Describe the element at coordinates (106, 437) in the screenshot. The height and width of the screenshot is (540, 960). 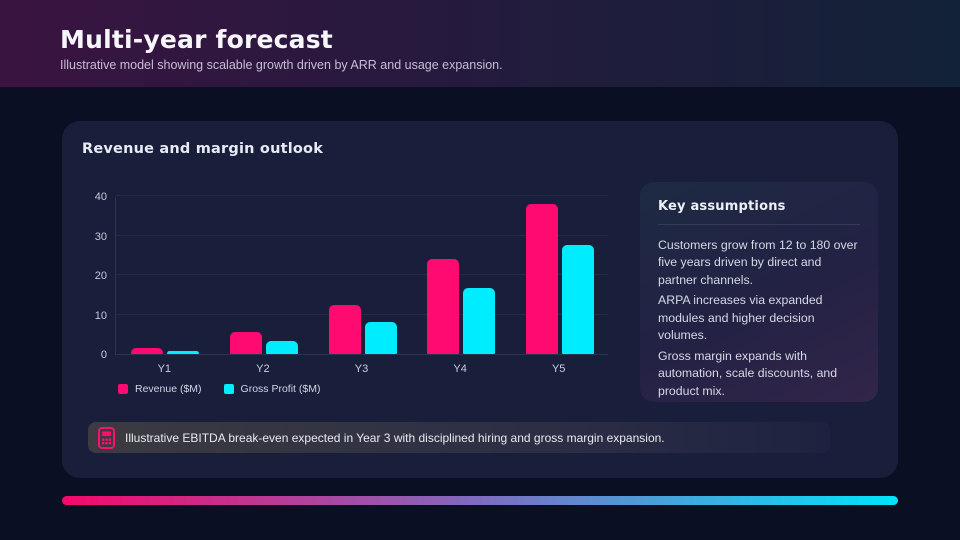
I see `calculator-icon` at that location.